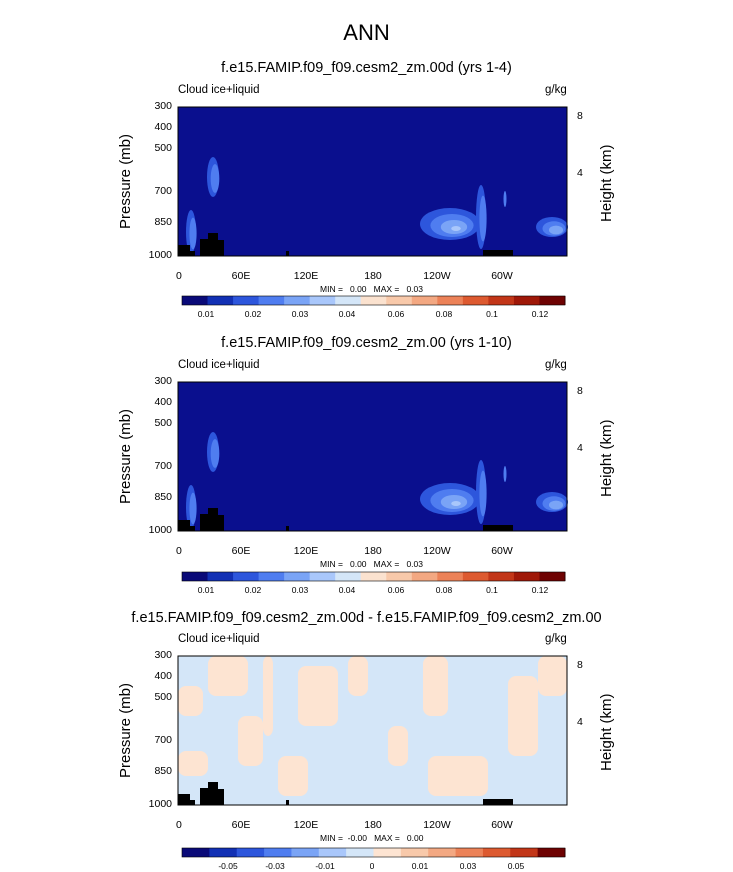  I want to click on colorbar-tick-label: 0.12, so click(540, 314).